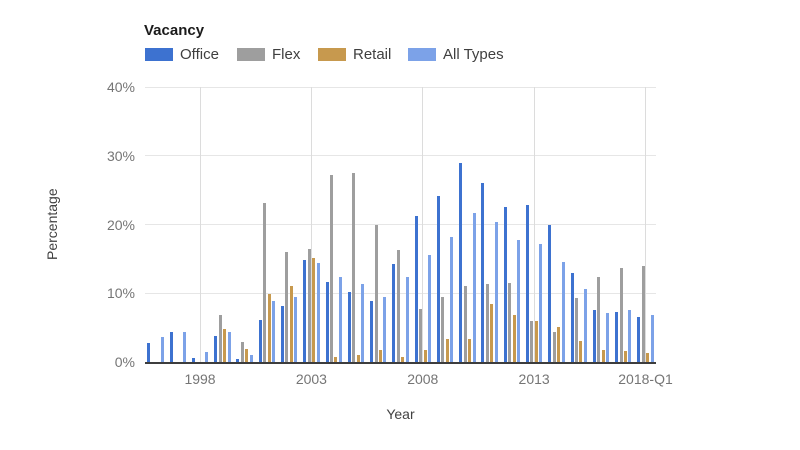 The width and height of the screenshot is (800, 450). I want to click on bar-retail-2011, so click(492, 333).